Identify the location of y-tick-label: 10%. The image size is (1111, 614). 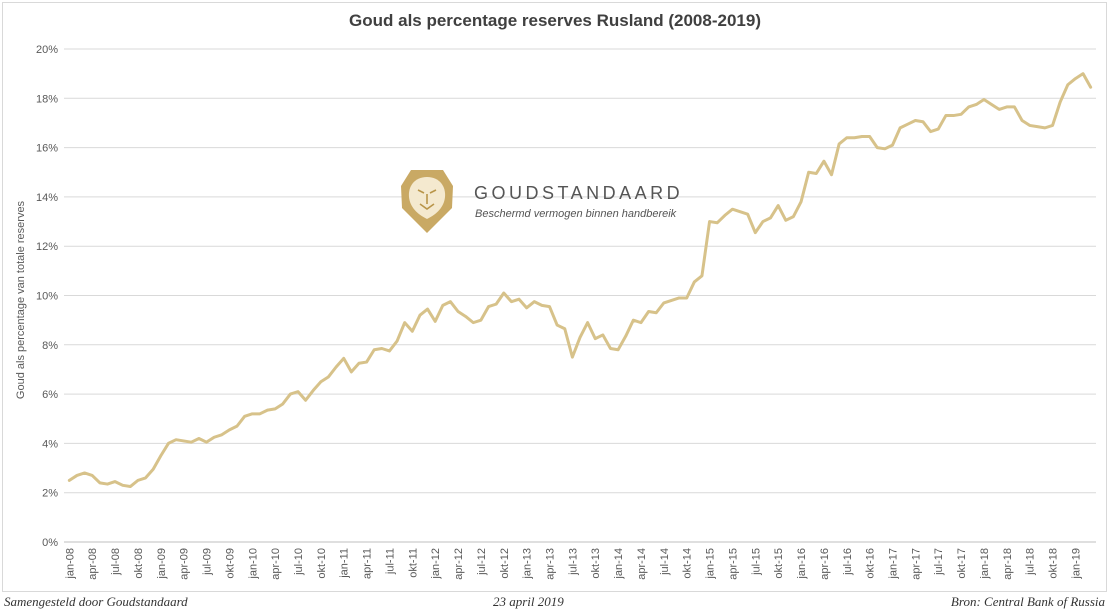
(47, 297).